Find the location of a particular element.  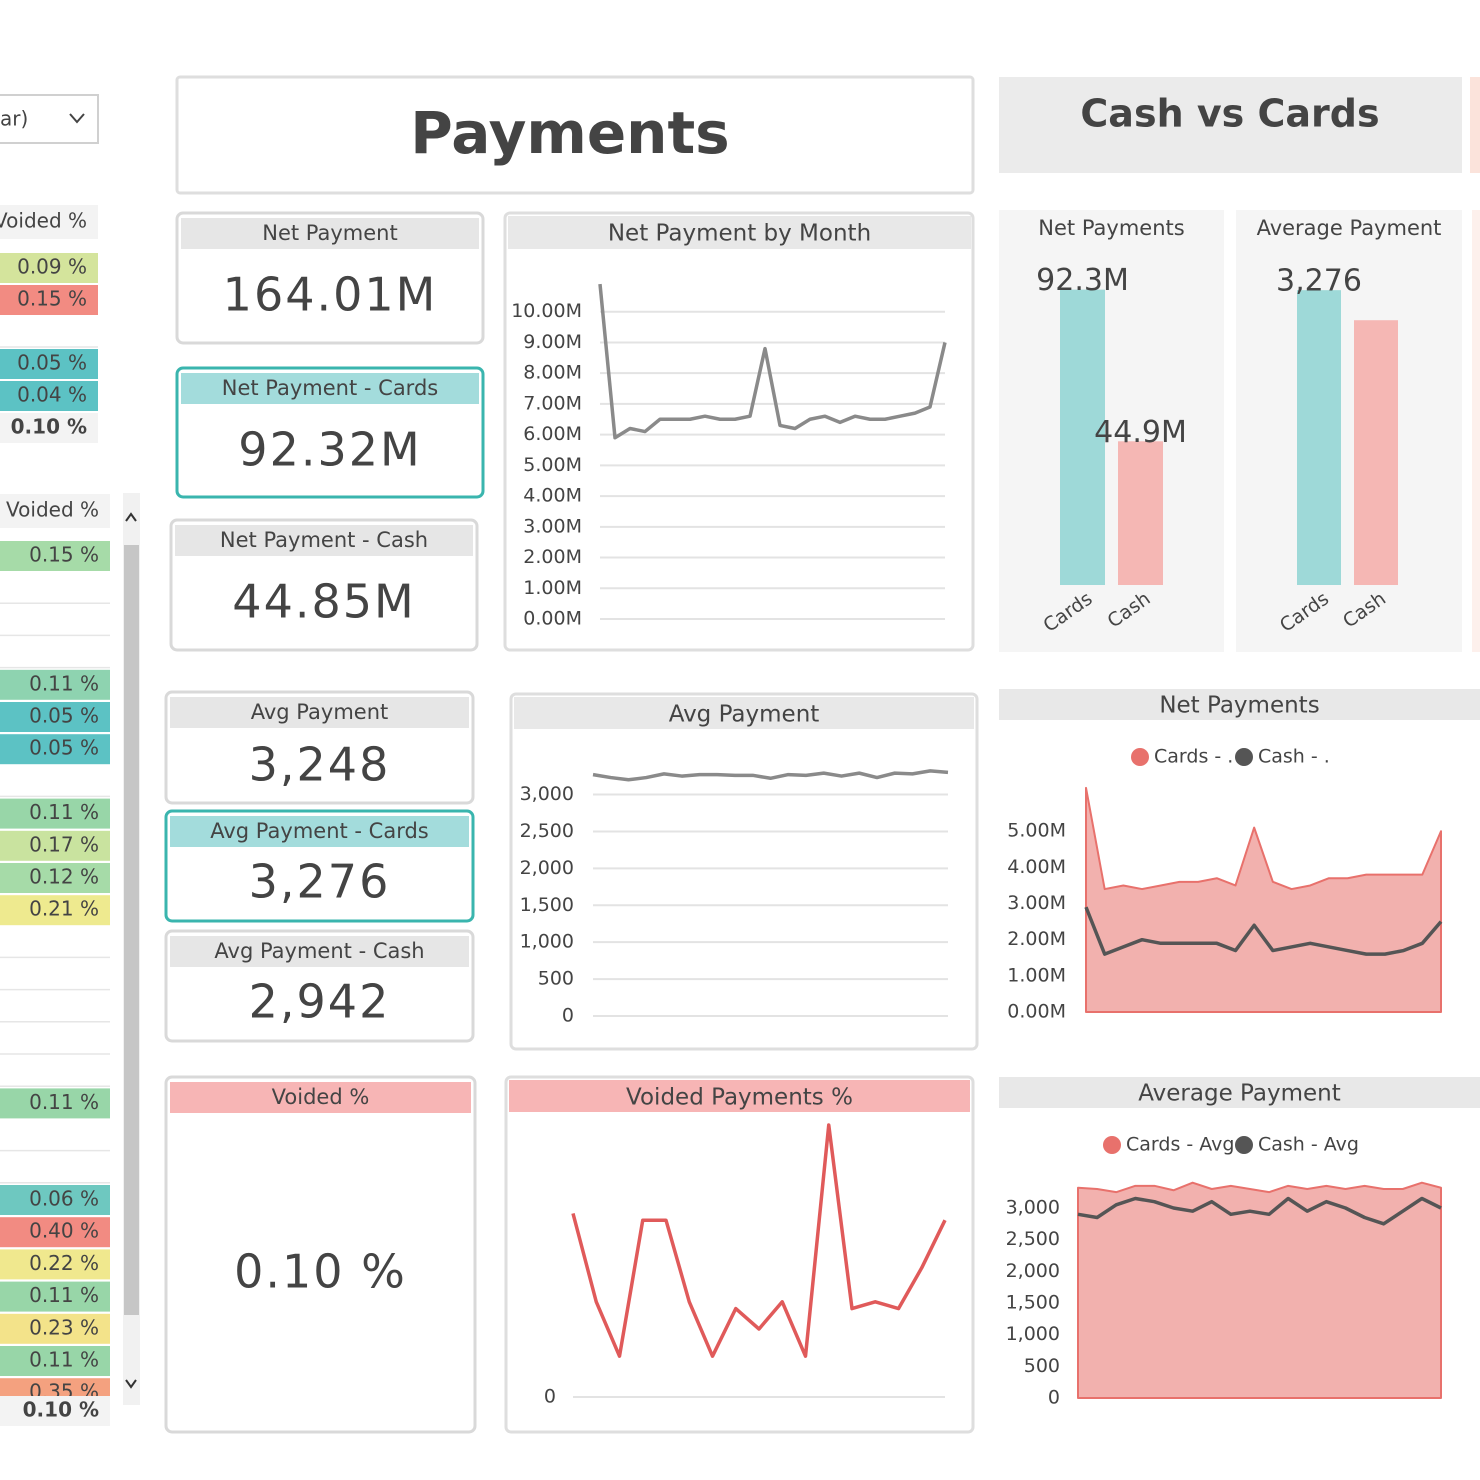

kpi-value: 0.10 % is located at coordinates (320, 1272).